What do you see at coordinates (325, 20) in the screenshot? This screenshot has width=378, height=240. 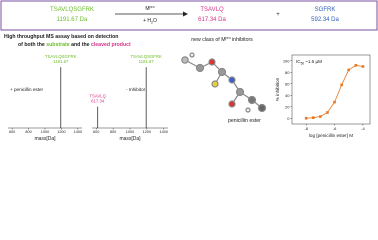 I see `product-2-mass: 592.34 Da` at bounding box center [325, 20].